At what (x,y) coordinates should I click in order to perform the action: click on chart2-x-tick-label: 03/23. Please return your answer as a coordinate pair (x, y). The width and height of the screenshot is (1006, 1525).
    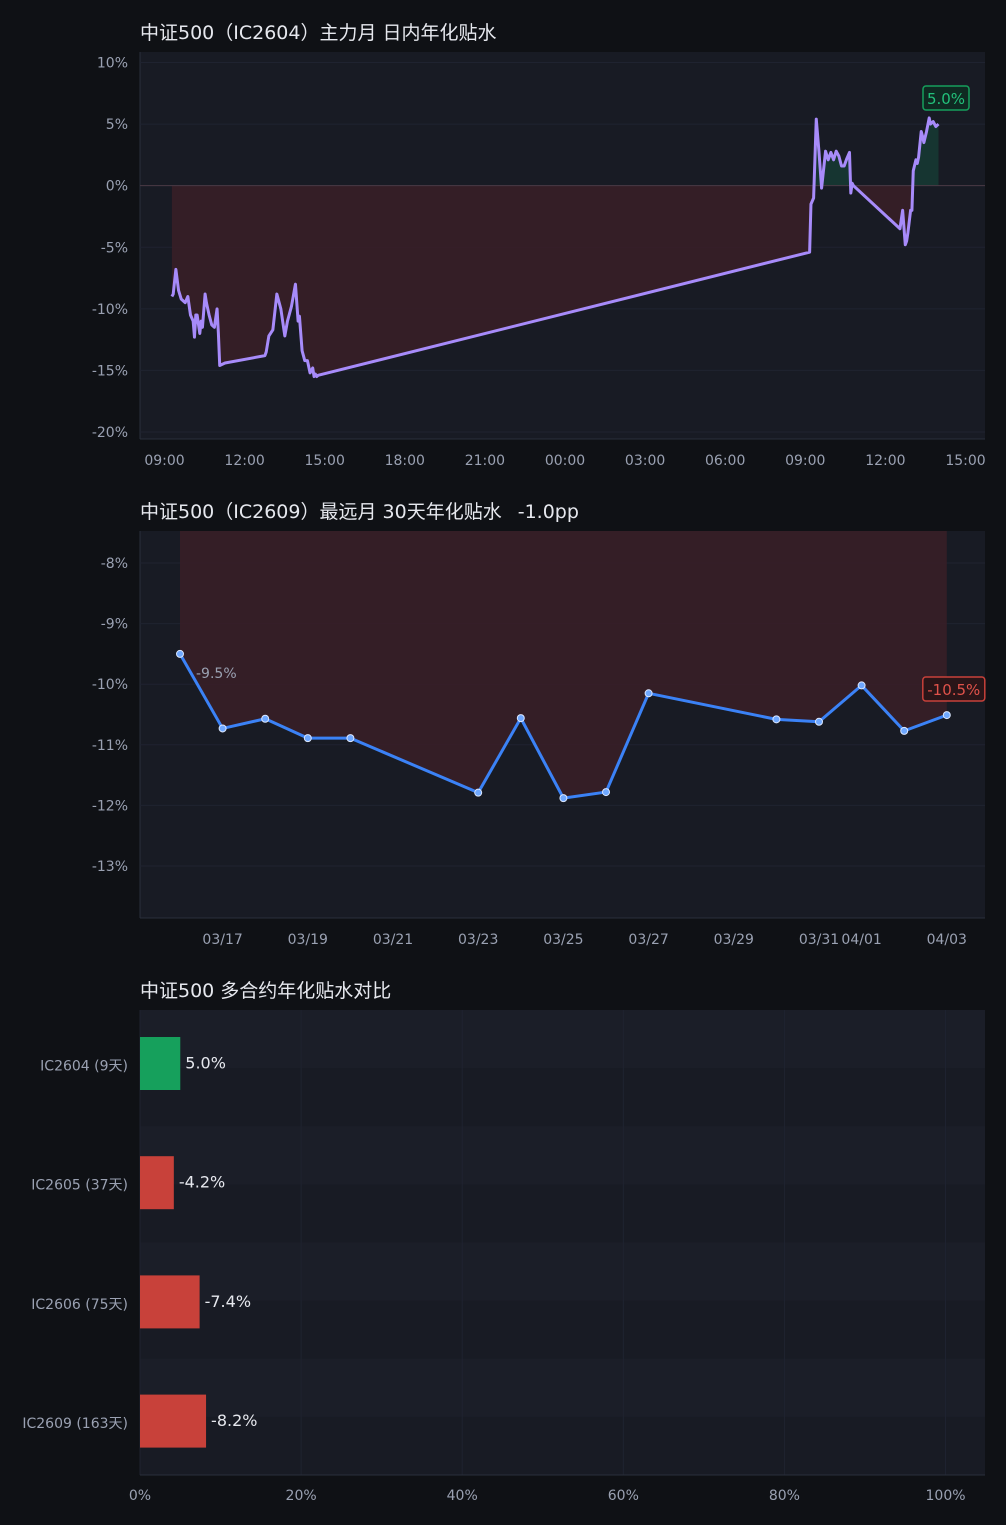
    Looking at the image, I should click on (478, 940).